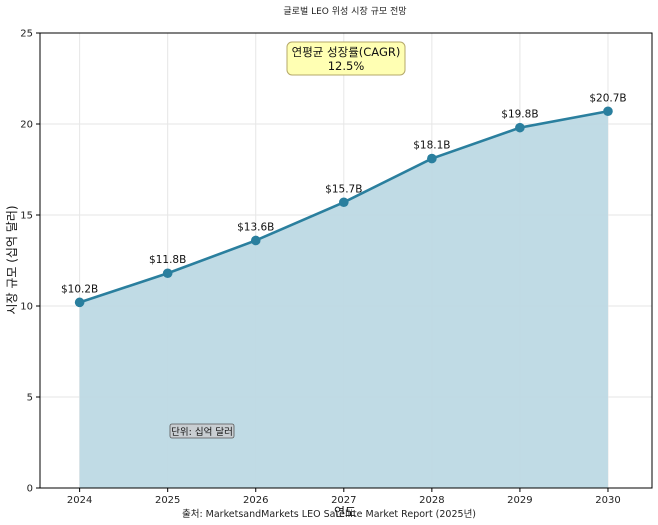  I want to click on data-label-2029: $19.8B, so click(519, 115).